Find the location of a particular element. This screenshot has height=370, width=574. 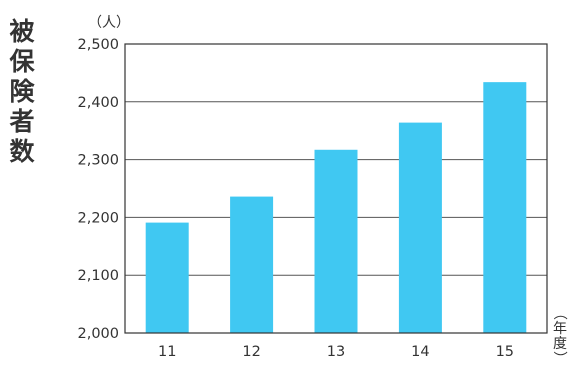

x-axis-unit-char: 度 is located at coordinates (560, 344).